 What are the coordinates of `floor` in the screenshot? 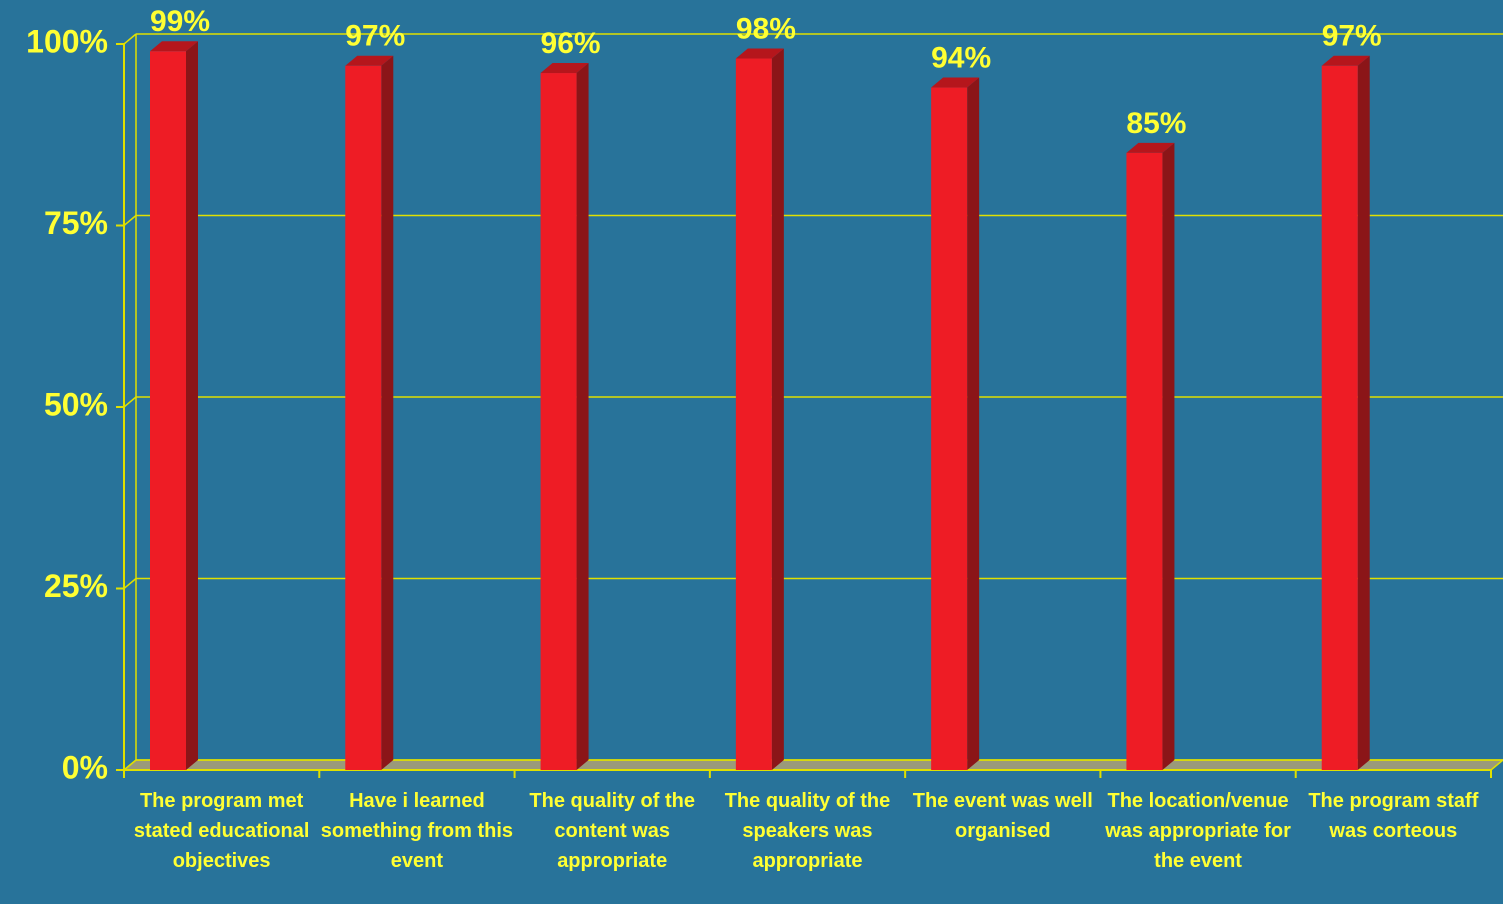 It's located at (812, 765).